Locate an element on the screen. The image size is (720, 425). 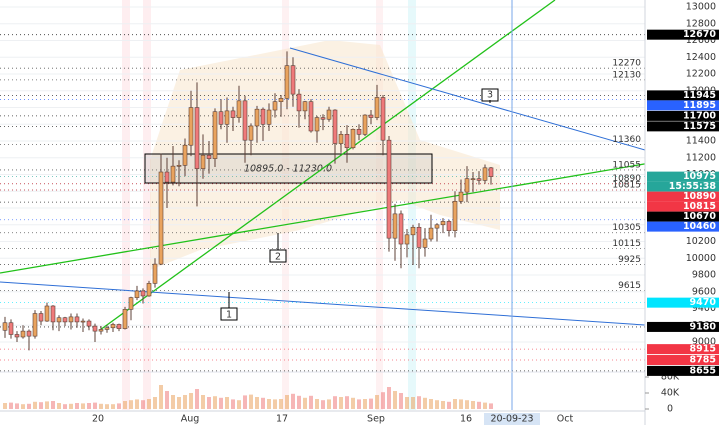
level-label: 10305 is located at coordinates (626, 228).